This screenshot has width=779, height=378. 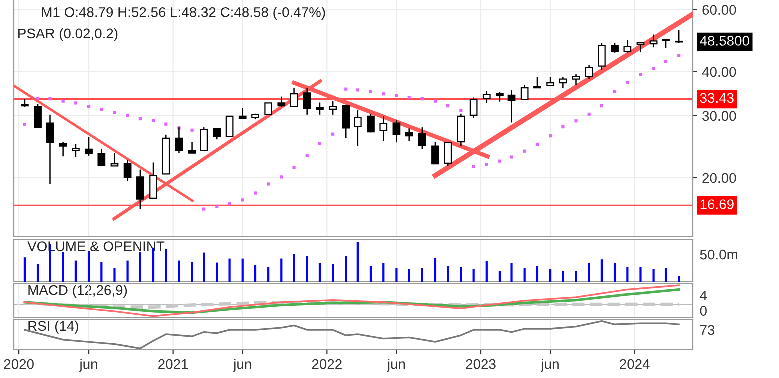 What do you see at coordinates (78, 291) in the screenshot?
I see `chart-title: MACD (12,26,9)` at bounding box center [78, 291].